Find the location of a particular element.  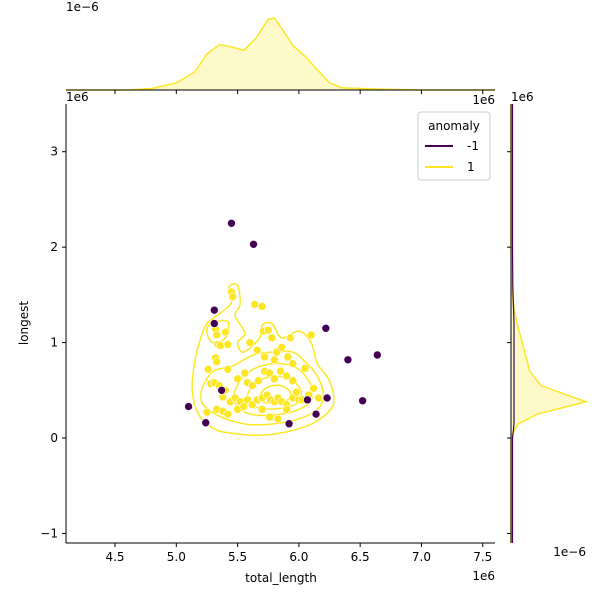

y-tick-label: 1 is located at coordinates (54, 343).